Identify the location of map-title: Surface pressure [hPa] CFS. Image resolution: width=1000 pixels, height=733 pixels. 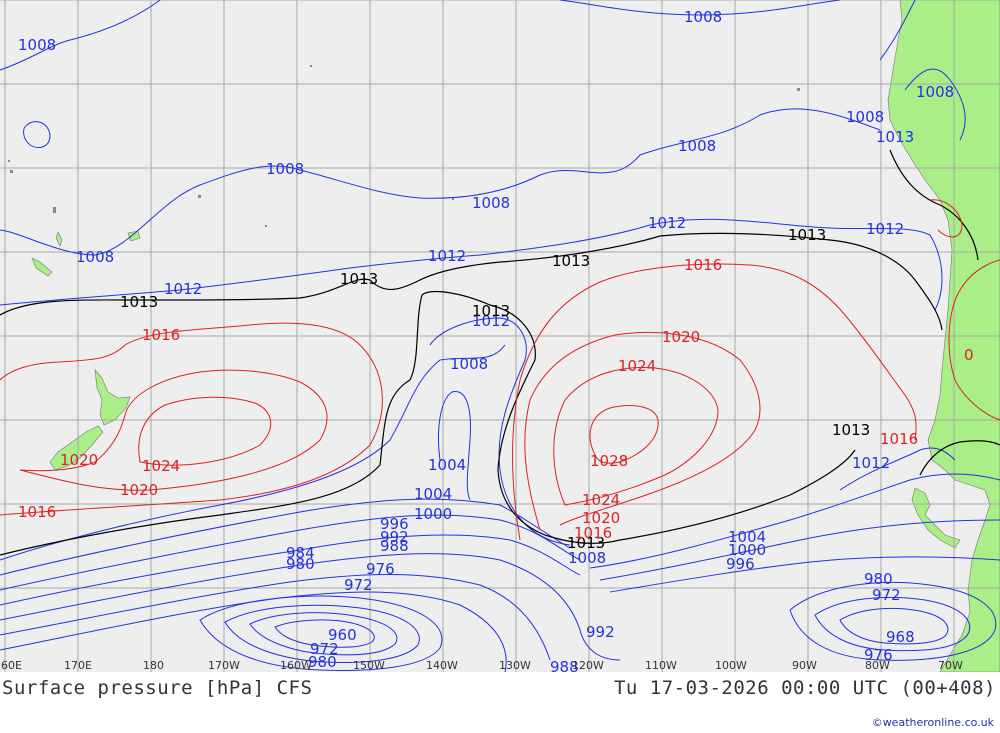
(157, 688).